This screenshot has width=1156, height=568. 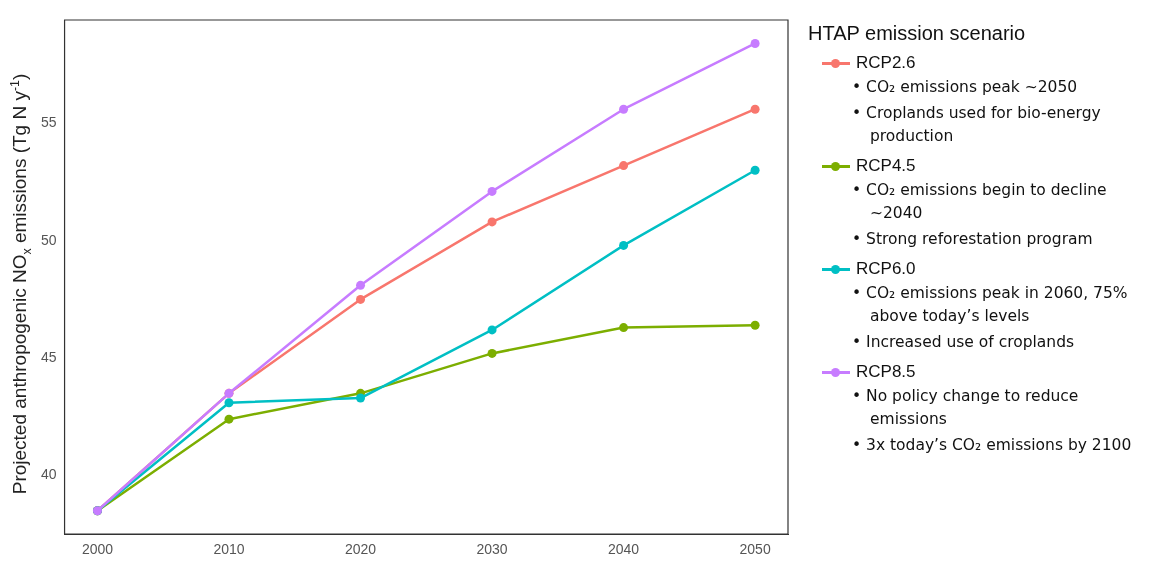 I want to click on y-tick-label: 55, so click(x=48, y=122).